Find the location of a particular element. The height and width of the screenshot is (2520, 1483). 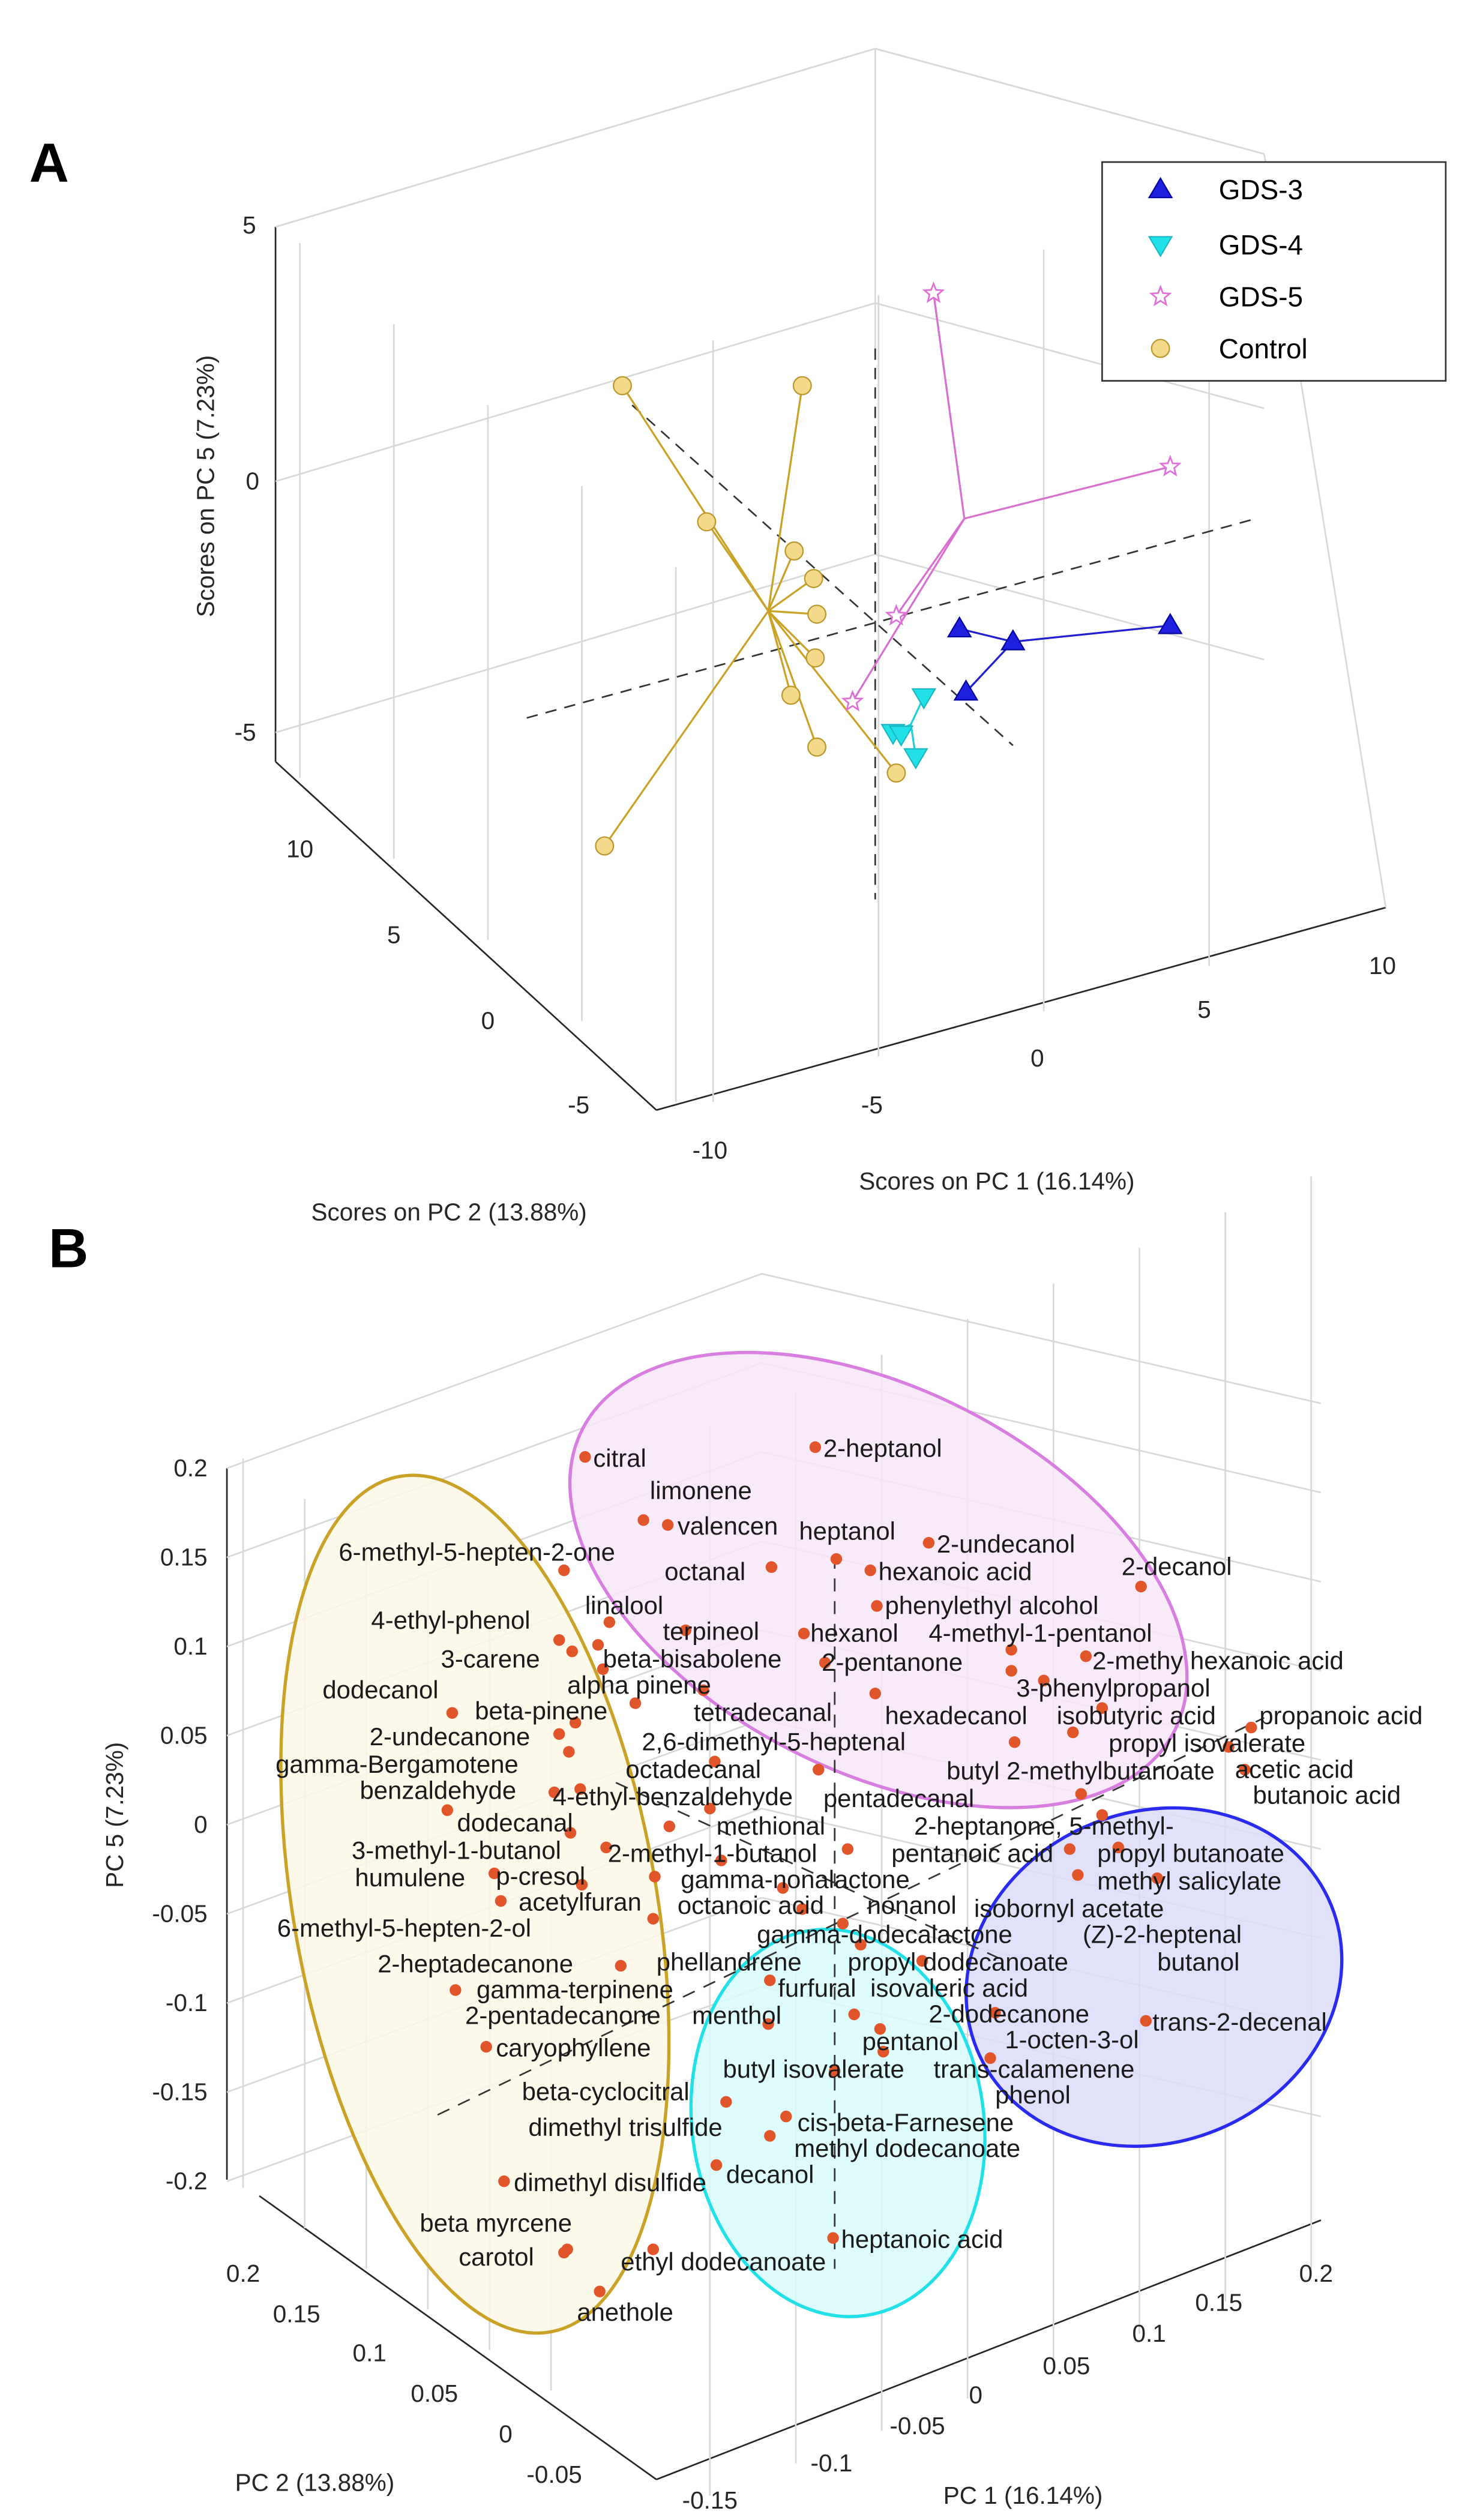

loading-label: phenol is located at coordinates (1033, 2095).